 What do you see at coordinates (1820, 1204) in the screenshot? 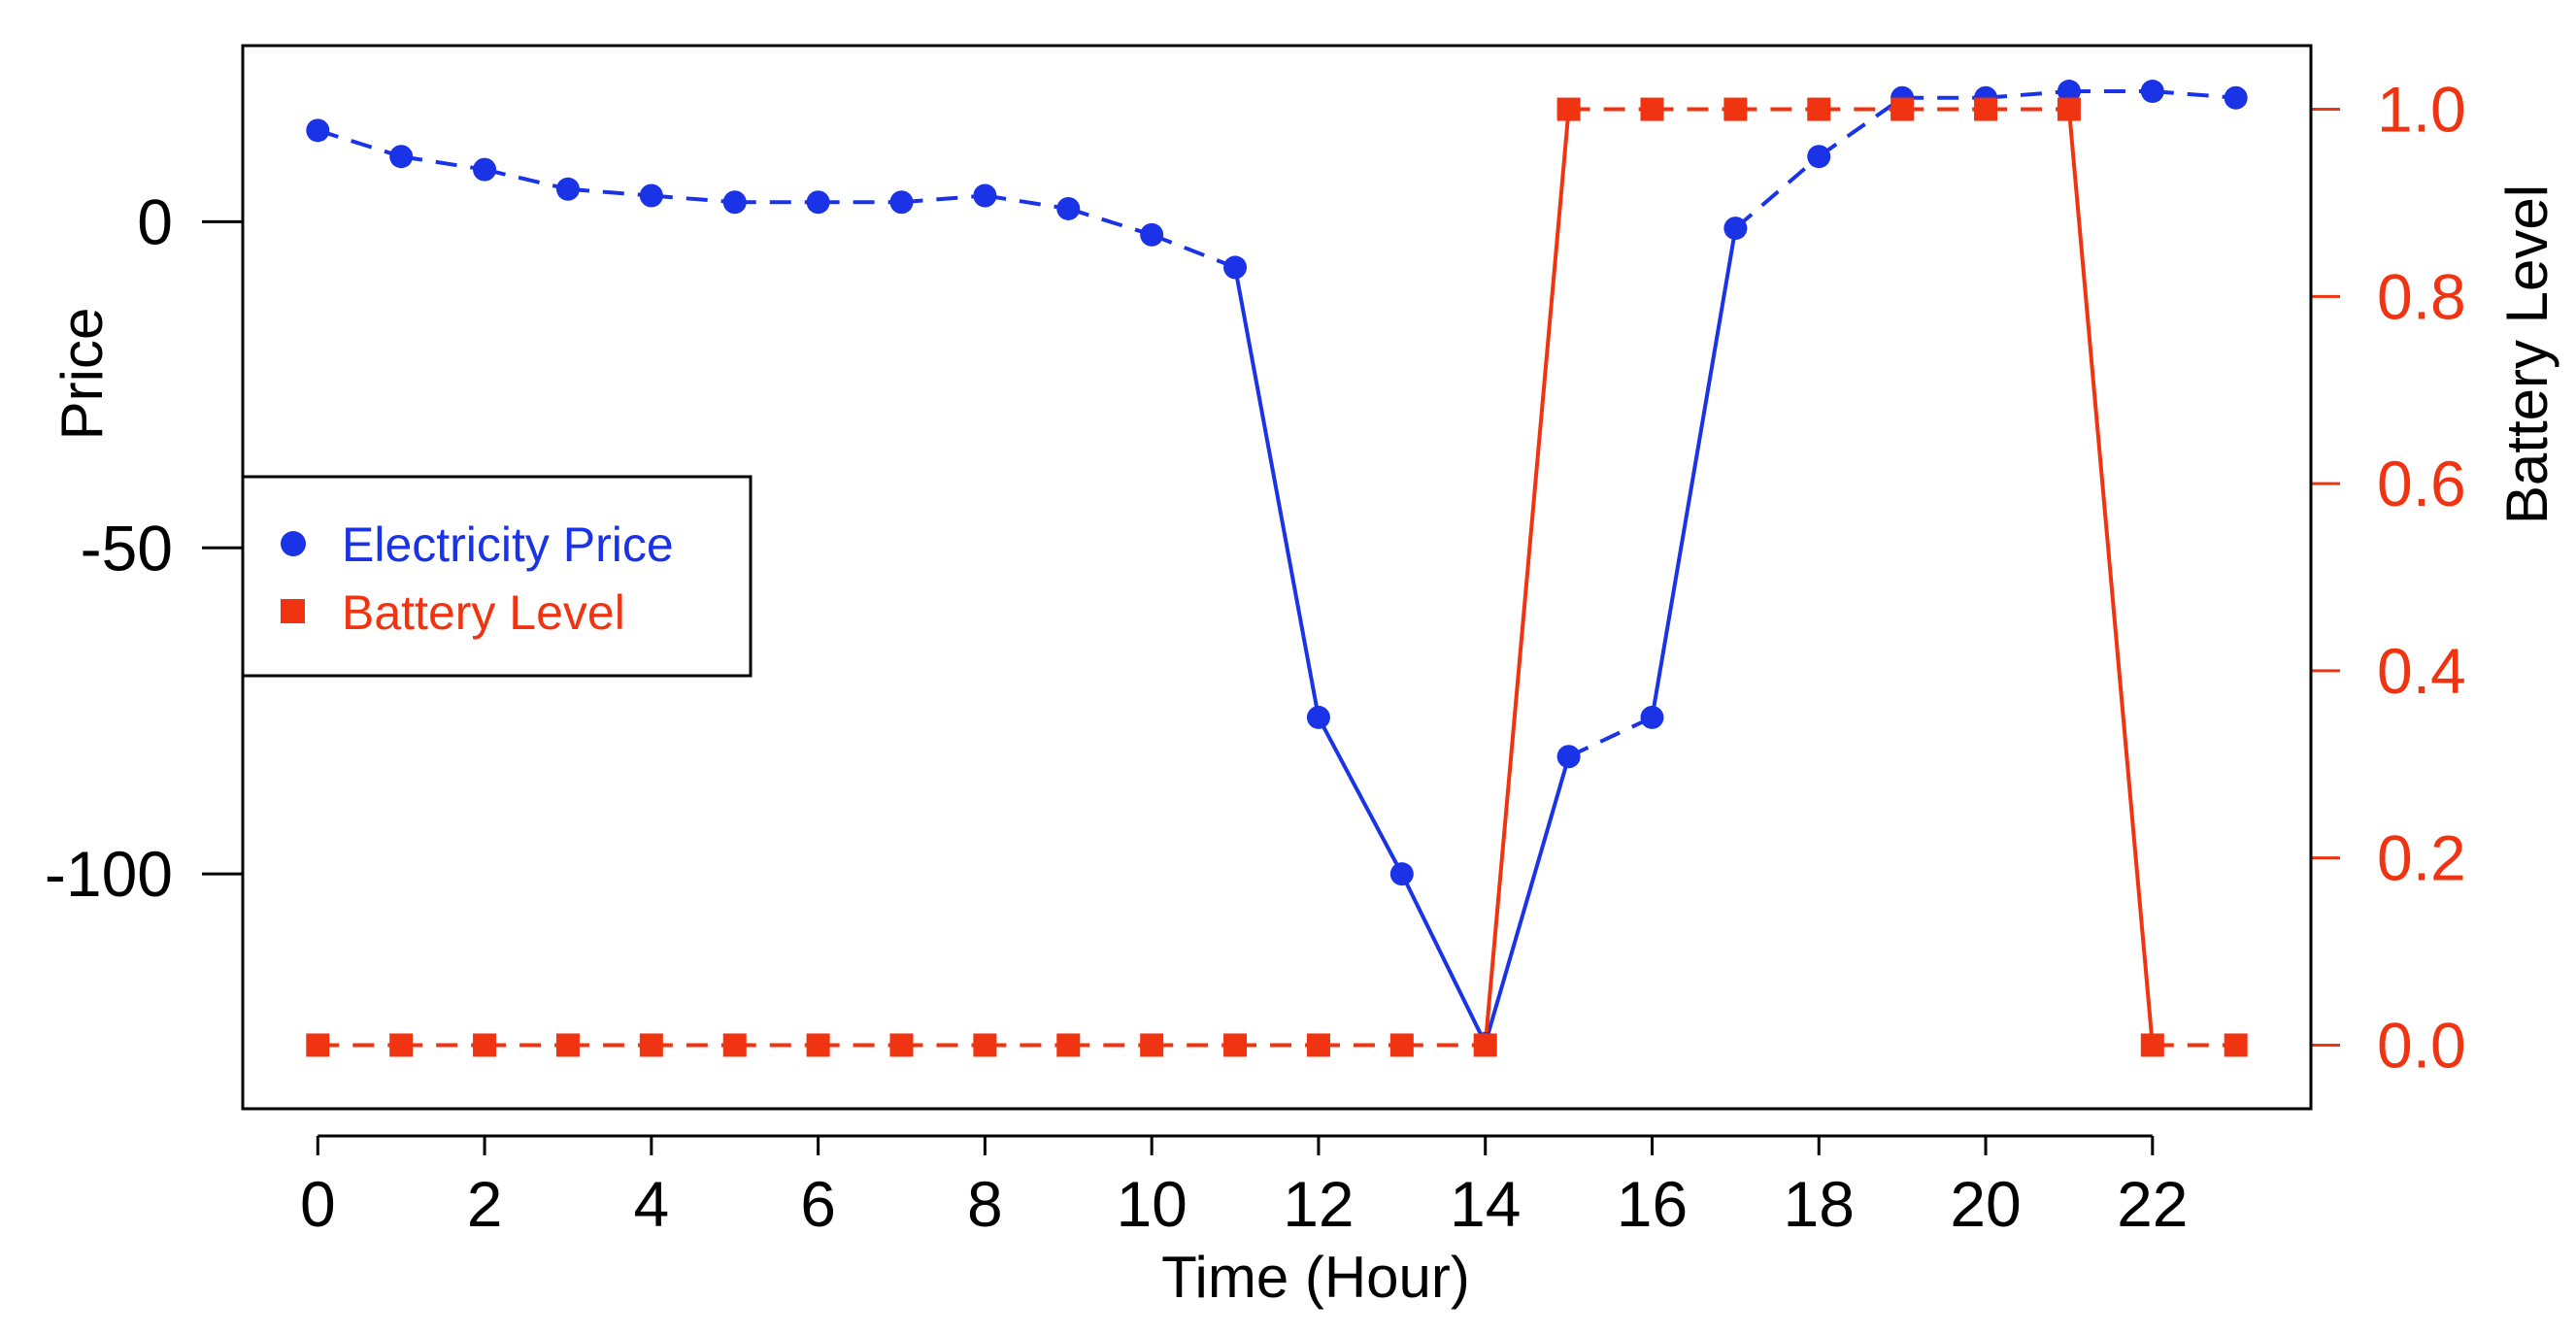
I see `x-tick-label: 18` at bounding box center [1820, 1204].